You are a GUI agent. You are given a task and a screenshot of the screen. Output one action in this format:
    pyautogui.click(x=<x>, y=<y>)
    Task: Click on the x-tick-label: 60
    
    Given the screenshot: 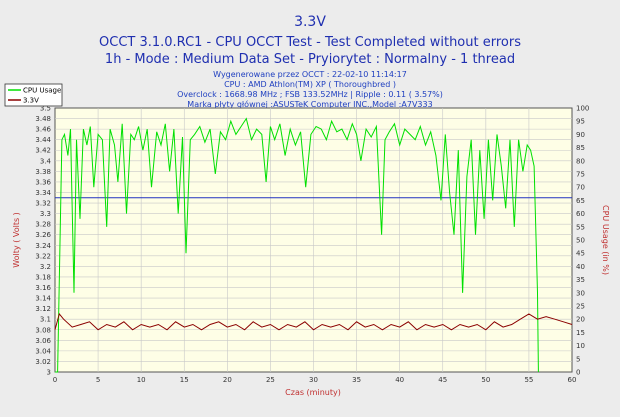 What is the action you would take?
    pyautogui.click(x=572, y=380)
    